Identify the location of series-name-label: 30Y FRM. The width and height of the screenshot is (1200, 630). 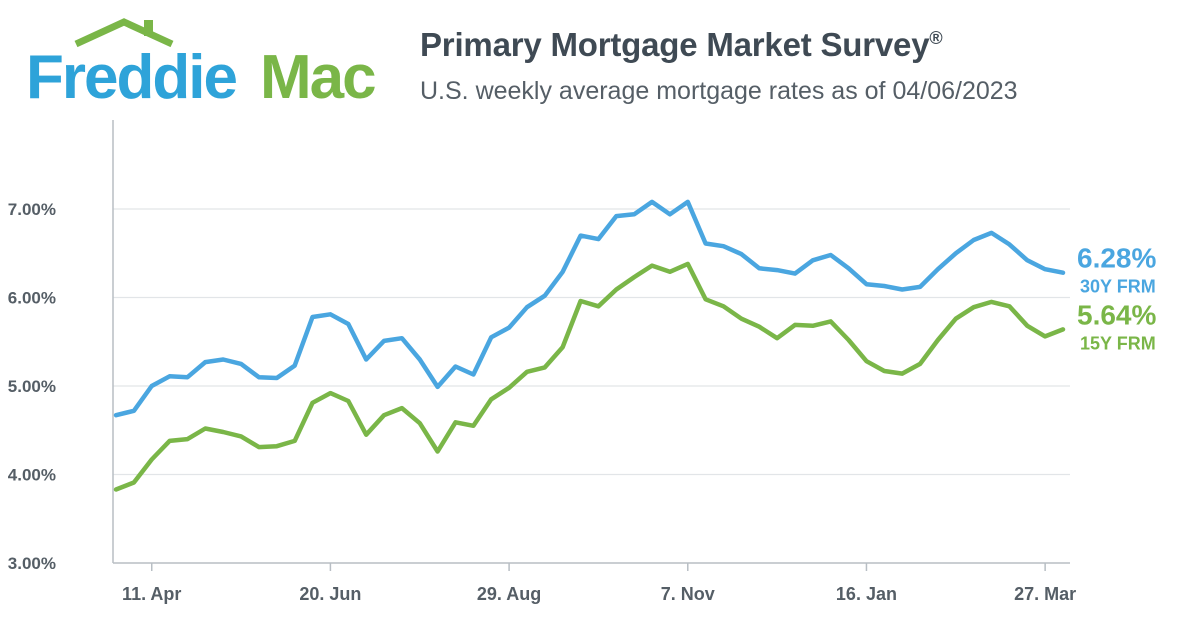
(1118, 287).